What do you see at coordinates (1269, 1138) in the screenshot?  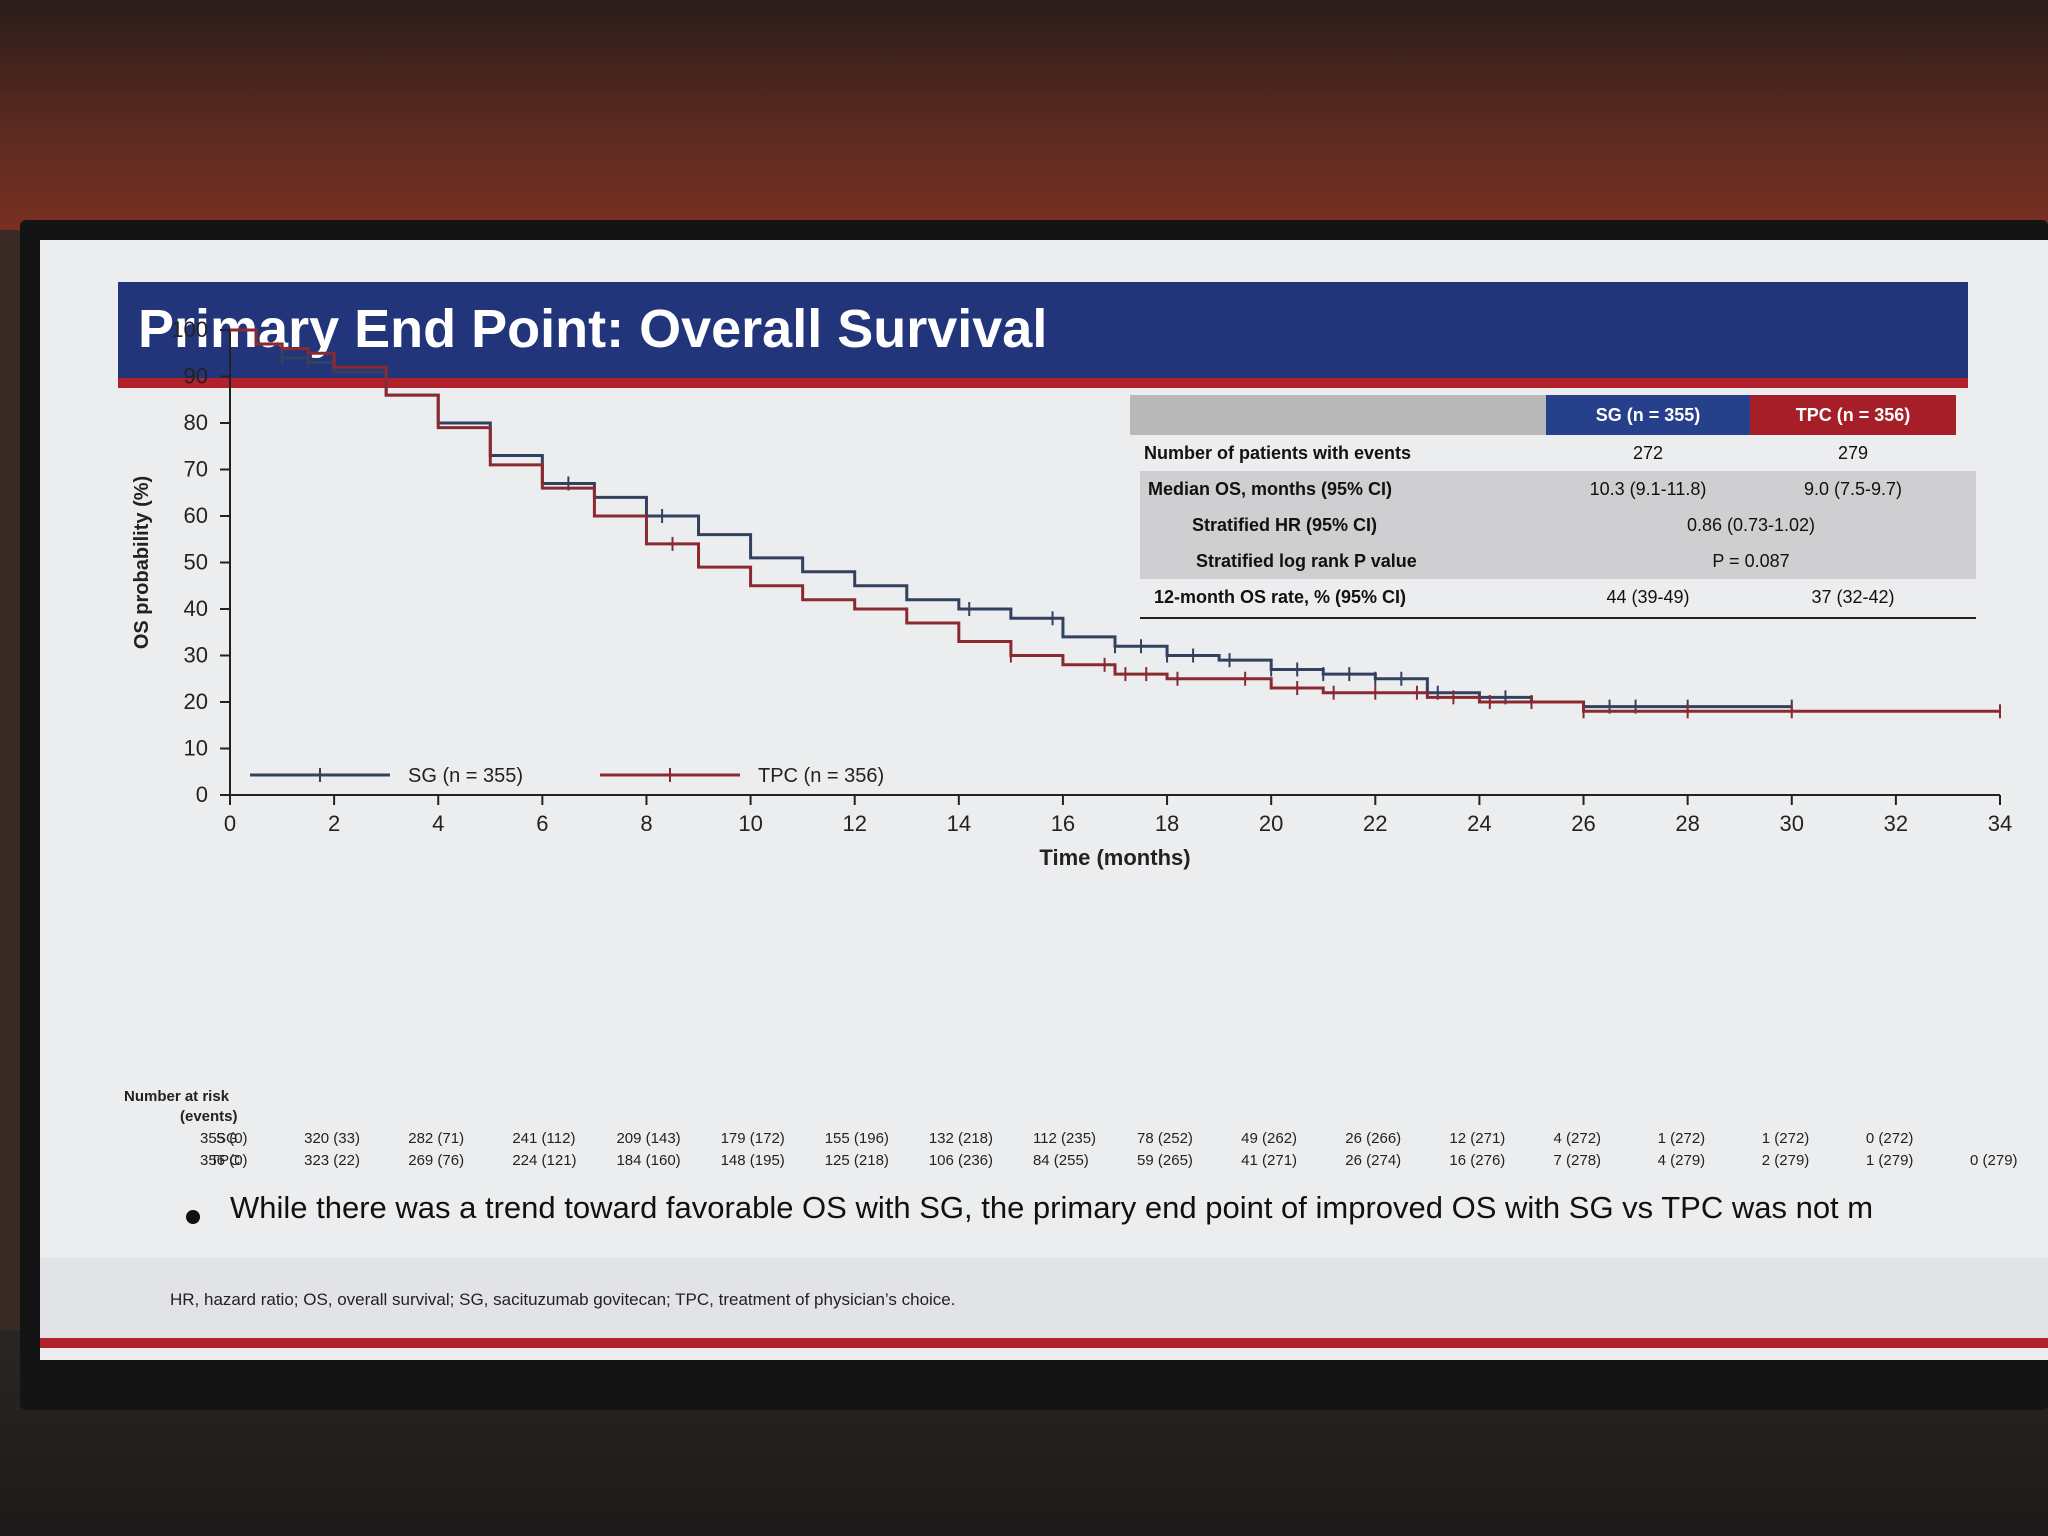 I see `risk-sg-value: 49 (262)` at bounding box center [1269, 1138].